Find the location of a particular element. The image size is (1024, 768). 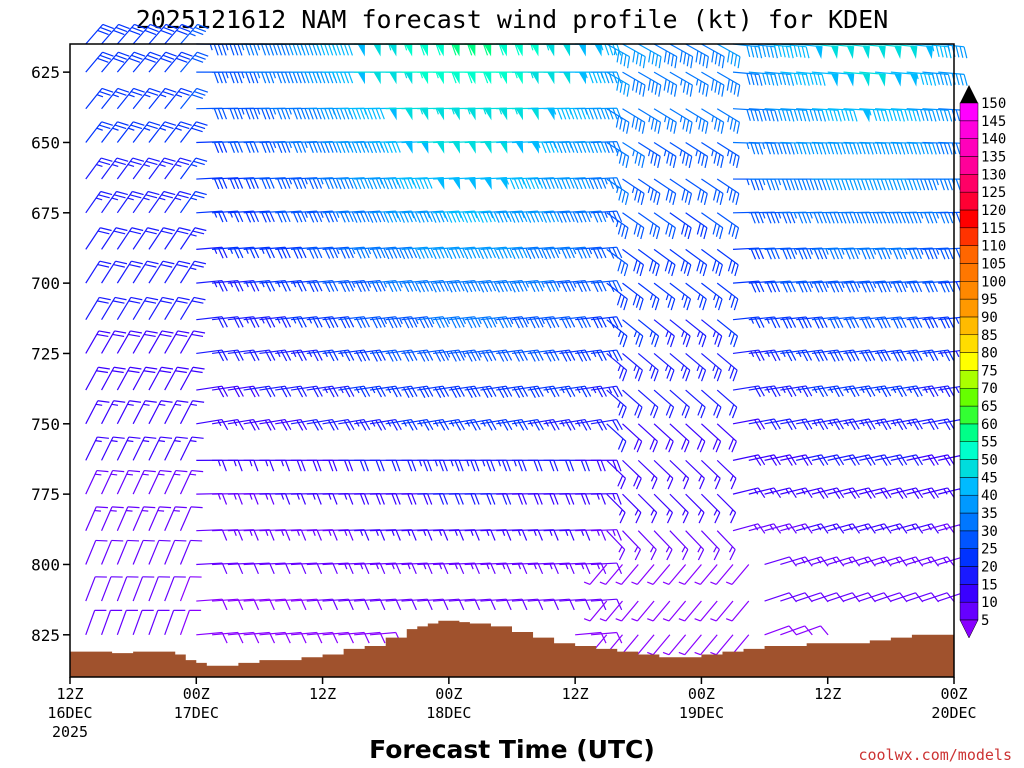

colorbar-label: 20 is located at coordinates (989, 568).